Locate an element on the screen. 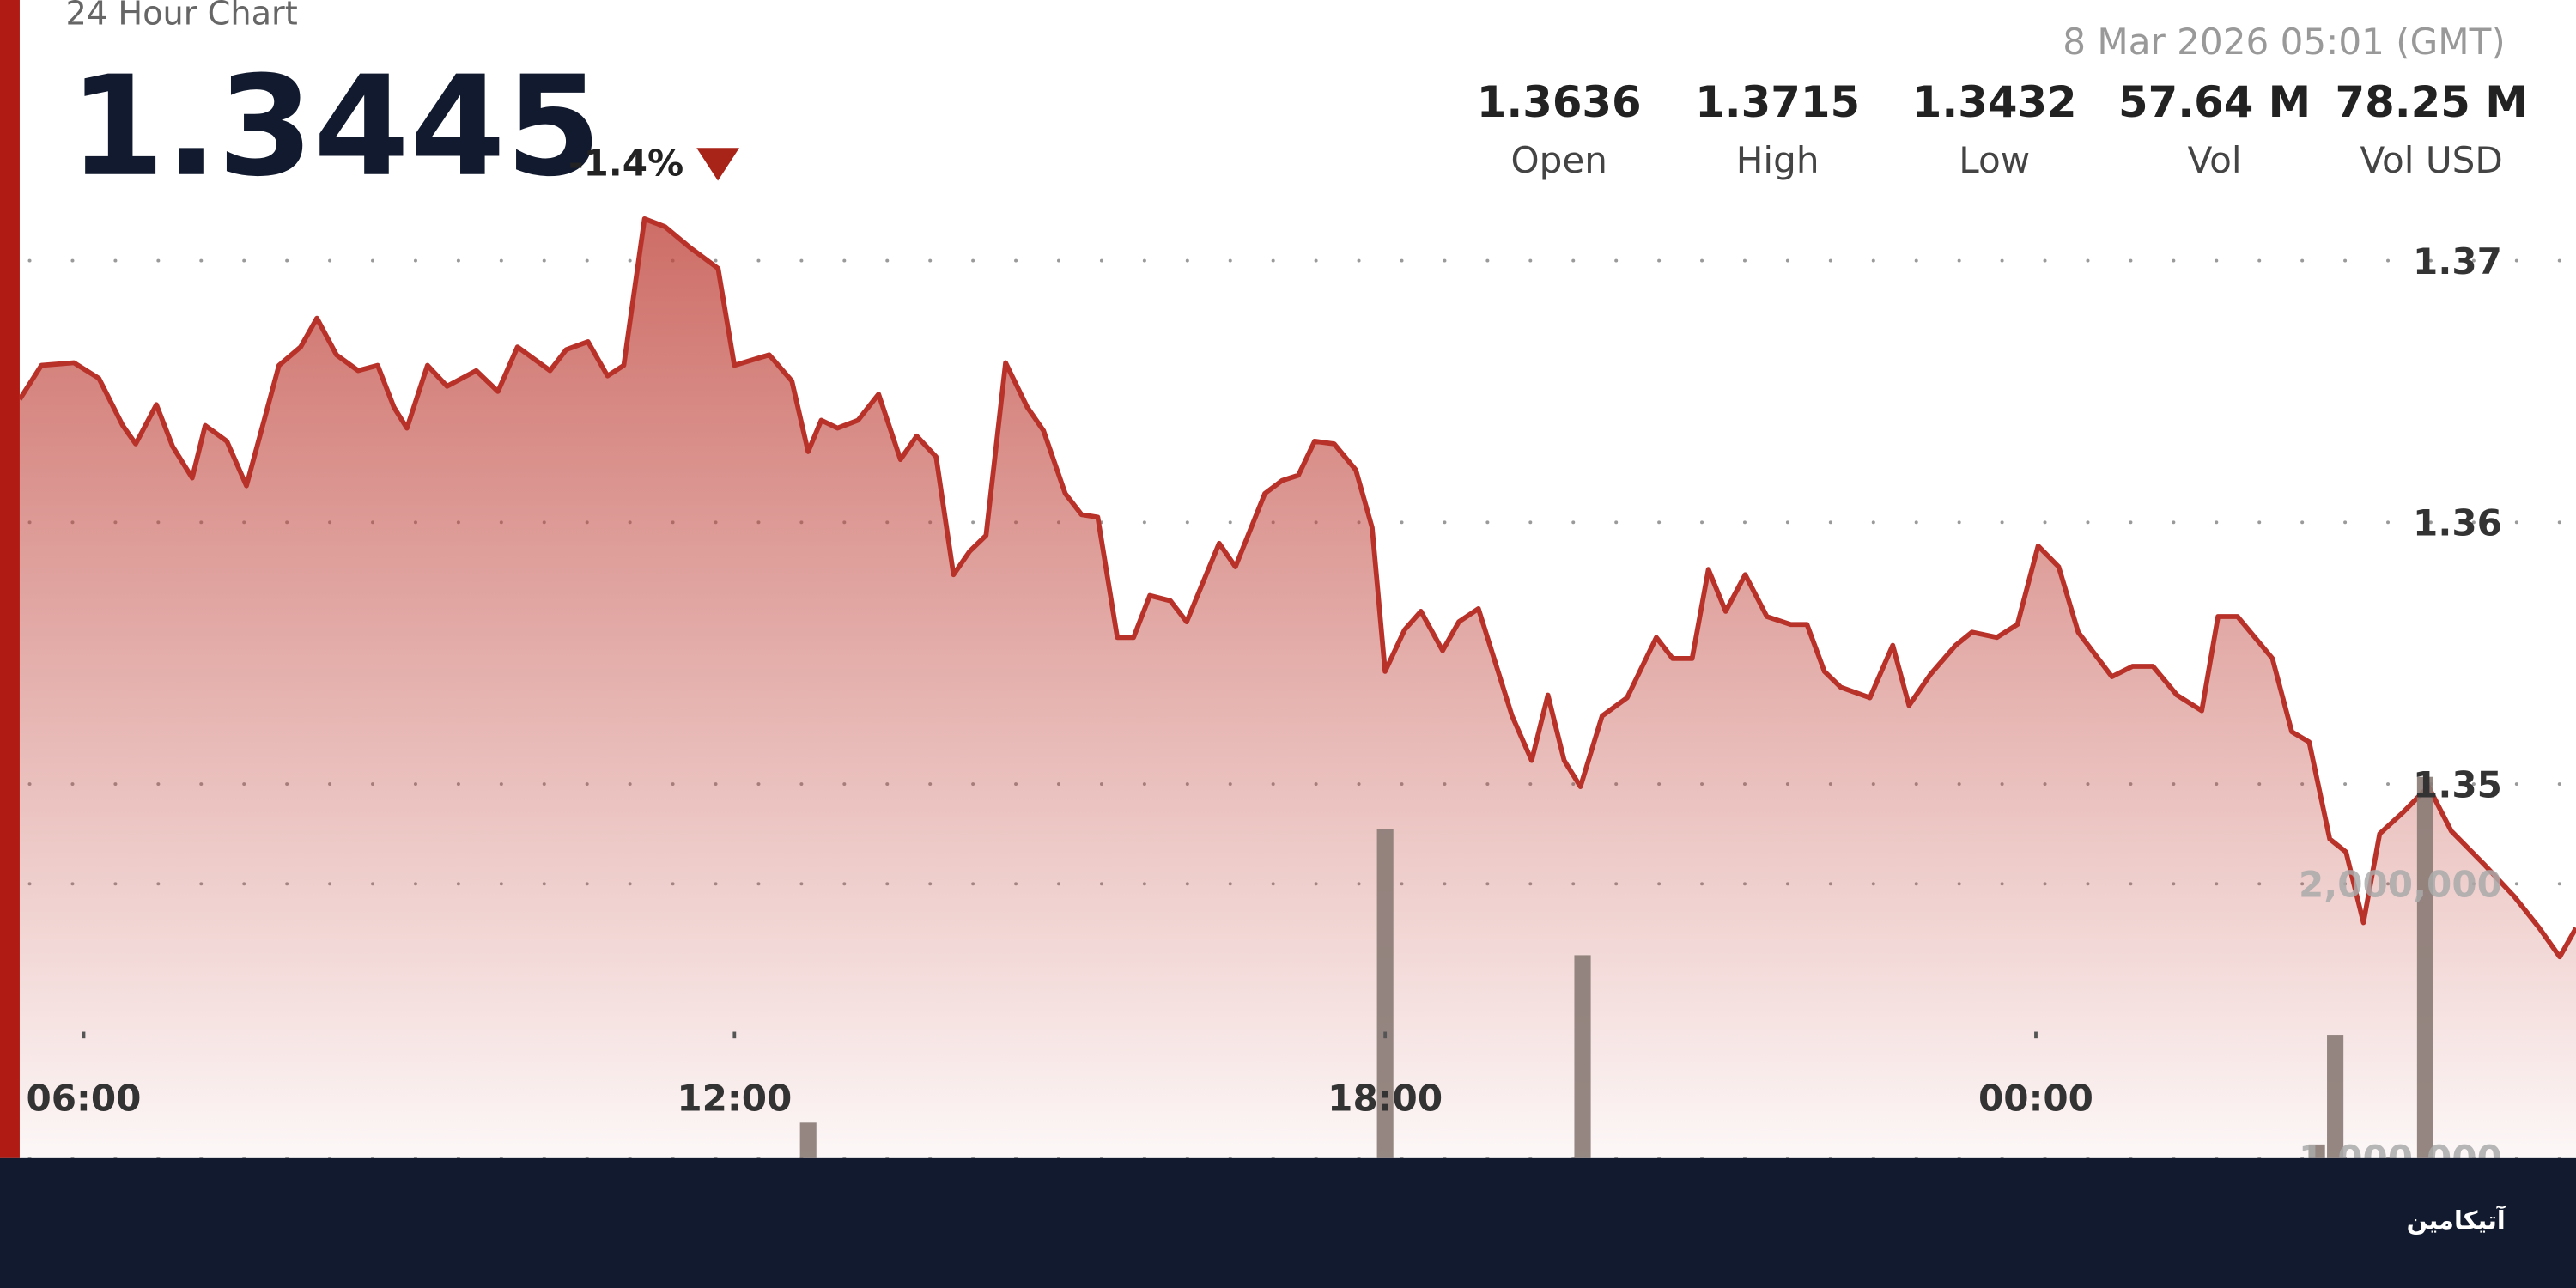 Image resolution: width=2576 pixels, height=1288 pixels. y-tick-label: 1.36 is located at coordinates (2457, 523).